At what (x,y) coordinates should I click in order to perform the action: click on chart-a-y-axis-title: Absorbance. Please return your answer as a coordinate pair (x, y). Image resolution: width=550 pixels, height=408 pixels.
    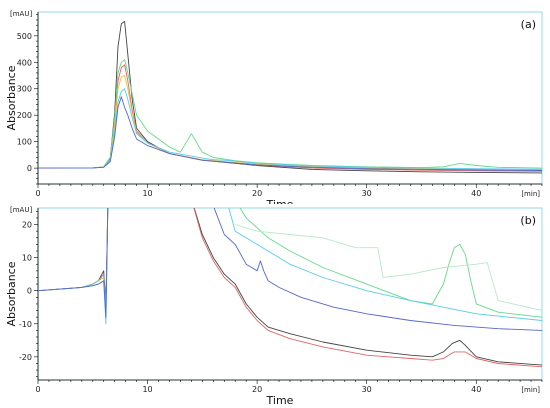
    Looking at the image, I should click on (11, 97).